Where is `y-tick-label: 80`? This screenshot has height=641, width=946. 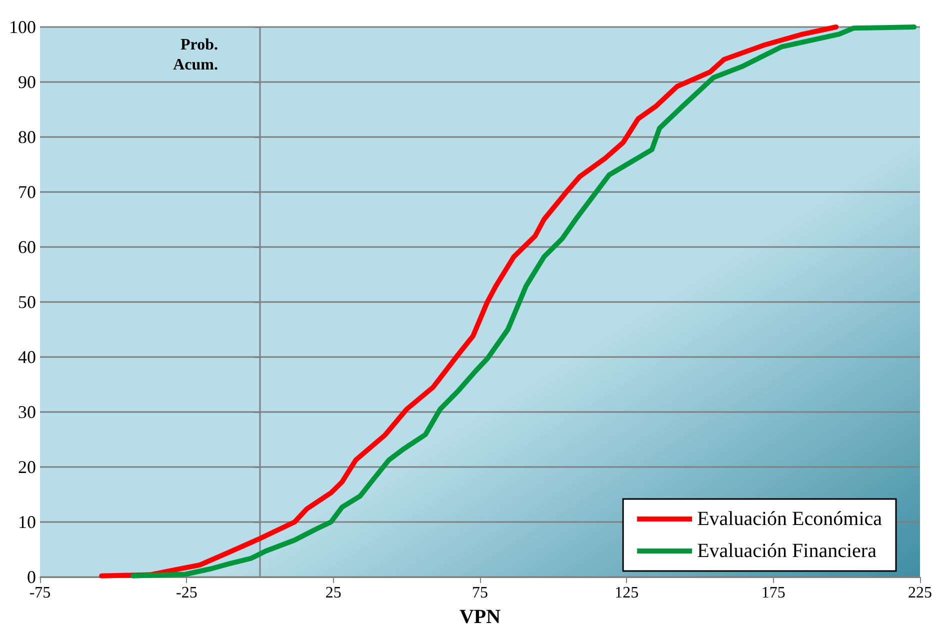 y-tick-label: 80 is located at coordinates (27, 137).